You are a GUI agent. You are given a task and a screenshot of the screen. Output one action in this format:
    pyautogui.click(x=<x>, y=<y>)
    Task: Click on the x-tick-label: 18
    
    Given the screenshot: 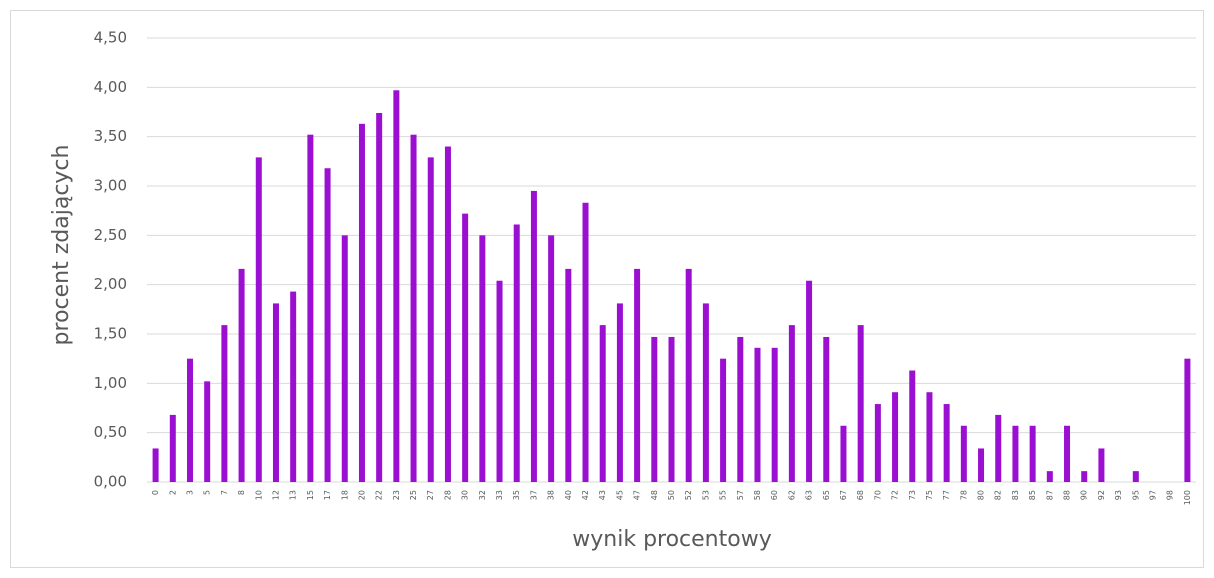 What is the action you would take?
    pyautogui.click(x=344, y=495)
    